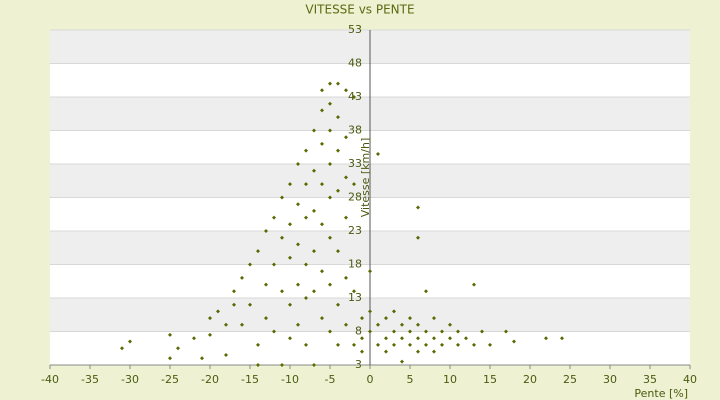 Image resolution: width=720 pixels, height=400 pixels. What do you see at coordinates (355, 130) in the screenshot?
I see `y-tick-label: 38` at bounding box center [355, 130].